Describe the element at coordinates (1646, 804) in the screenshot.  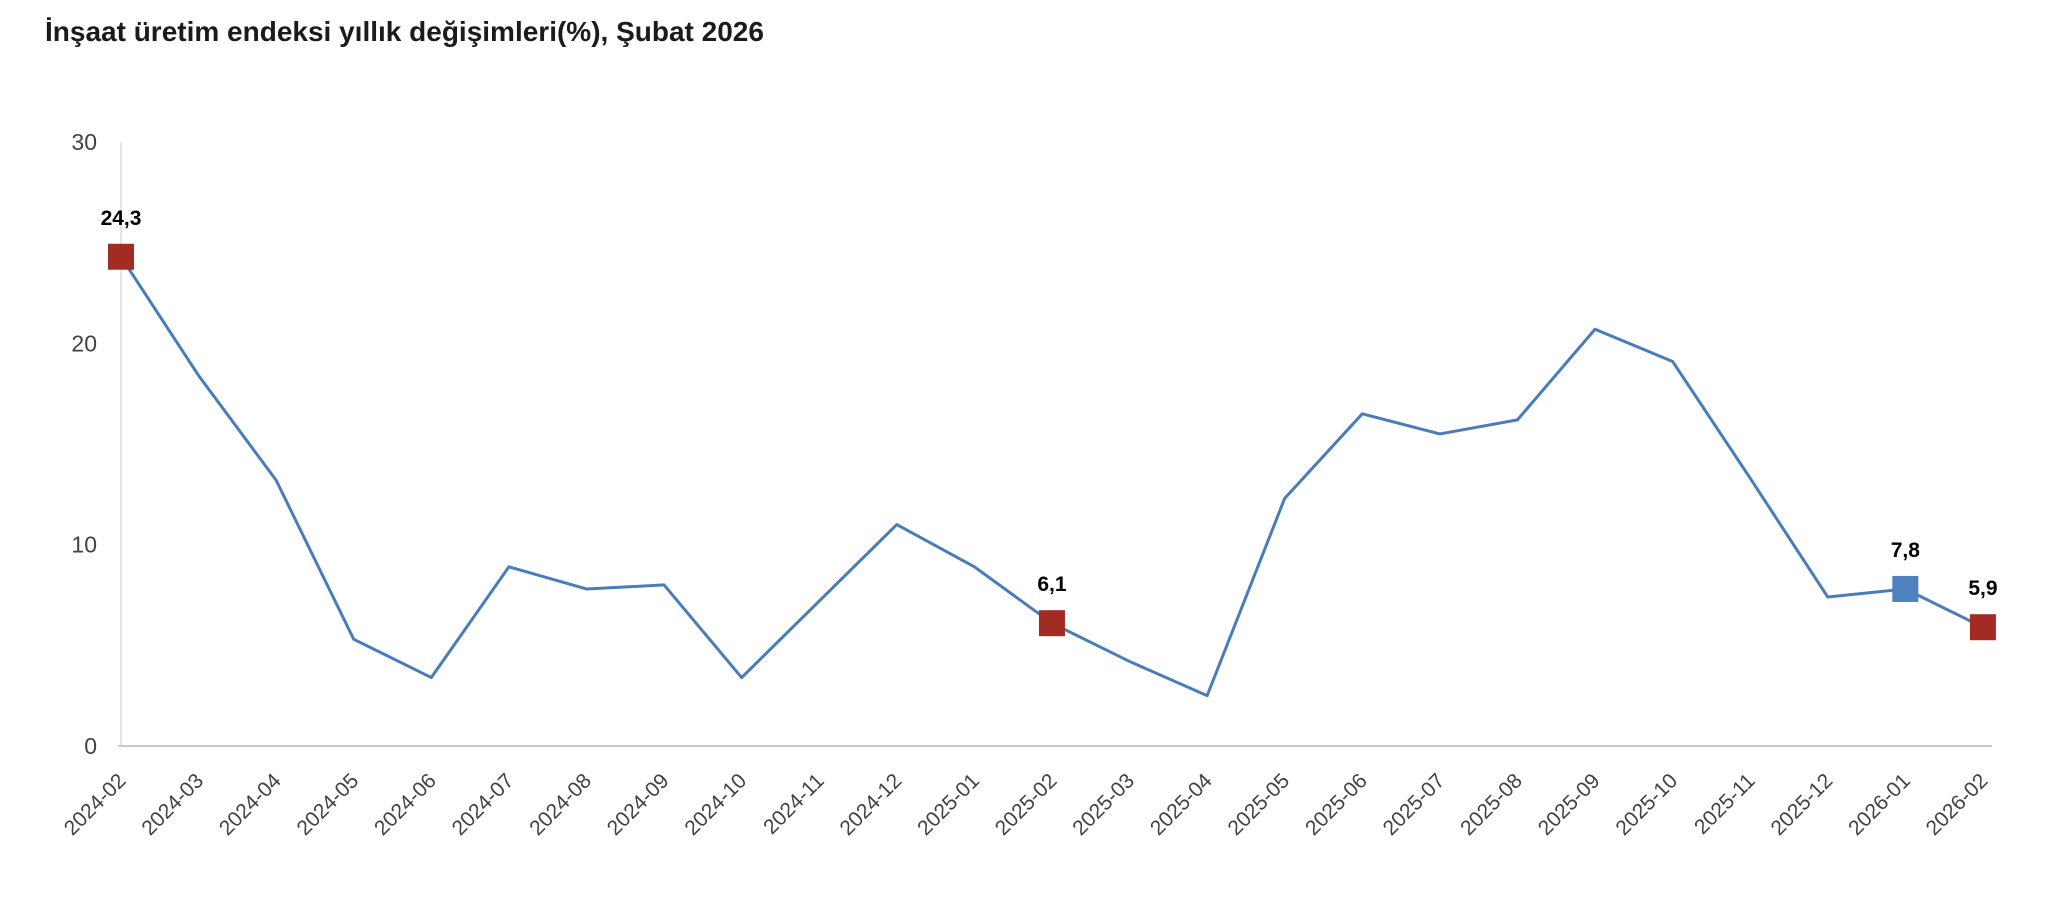
I see `x-tick-label: 2025-10` at that location.